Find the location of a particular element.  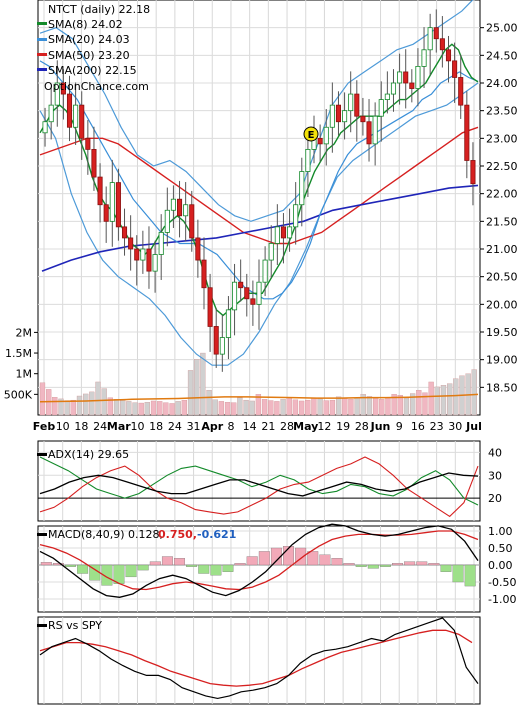

price-tick-label: 19.50 is located at coordinates (502, 332).